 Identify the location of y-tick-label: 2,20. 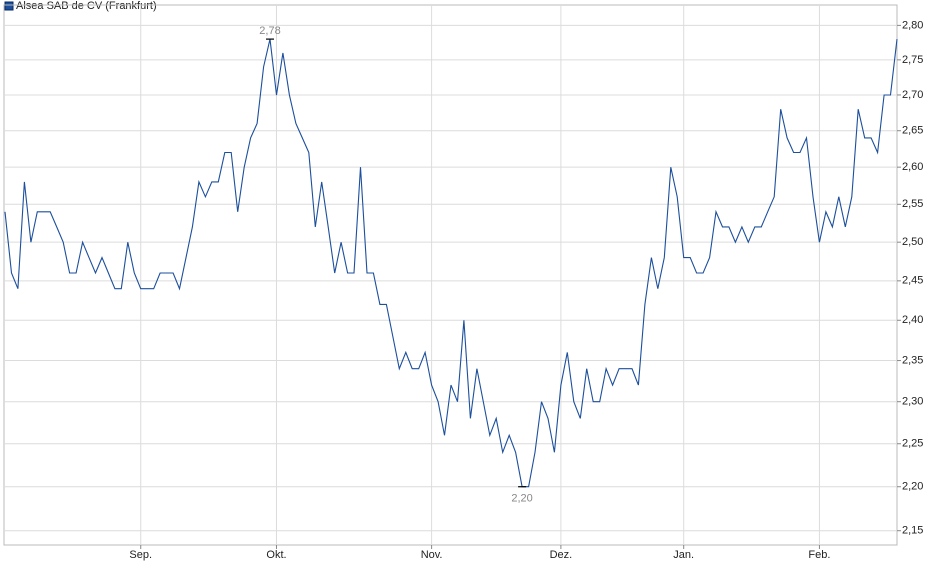
(912, 487).